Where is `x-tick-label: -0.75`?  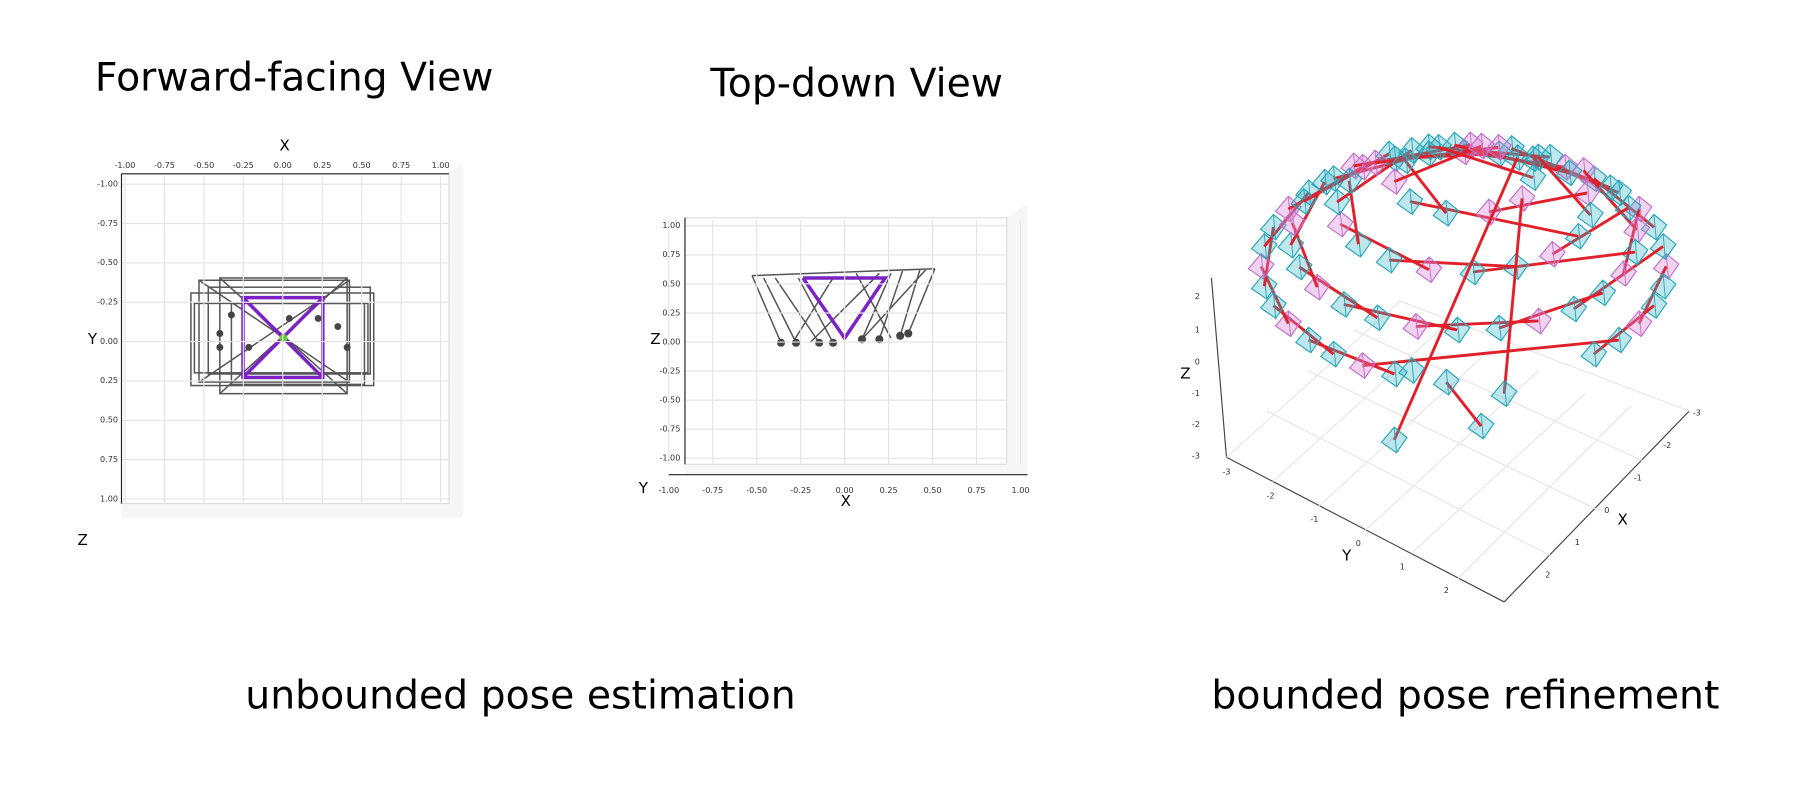 x-tick-label: -0.75 is located at coordinates (712, 490).